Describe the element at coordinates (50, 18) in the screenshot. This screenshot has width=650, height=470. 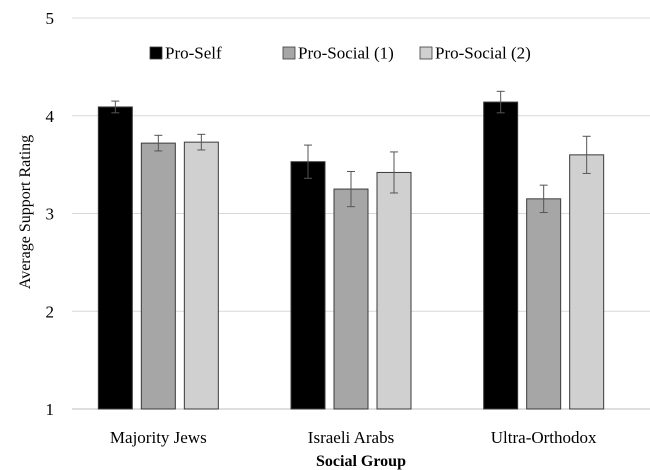
I see `y-tick-label: 5` at that location.